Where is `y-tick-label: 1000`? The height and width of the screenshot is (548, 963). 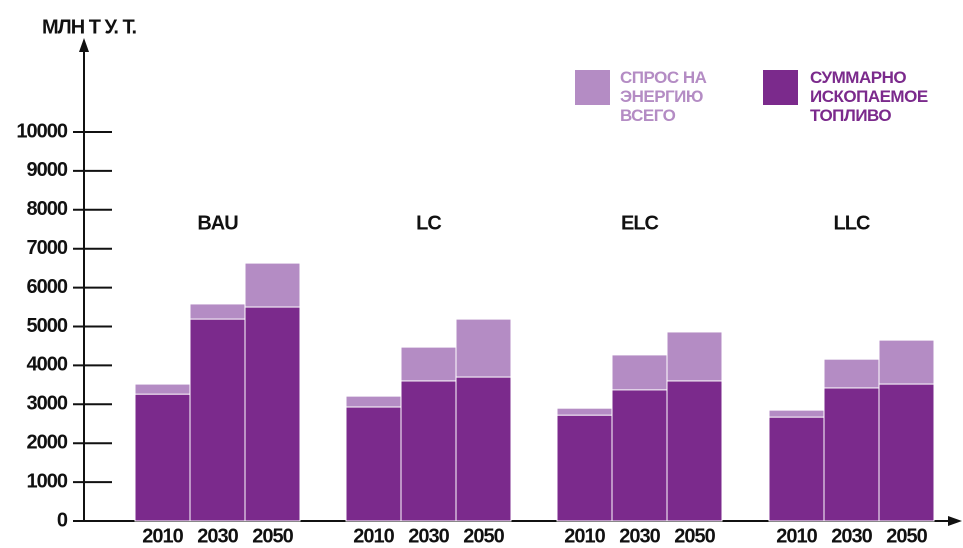
y-tick-label: 1000 is located at coordinates (47, 481).